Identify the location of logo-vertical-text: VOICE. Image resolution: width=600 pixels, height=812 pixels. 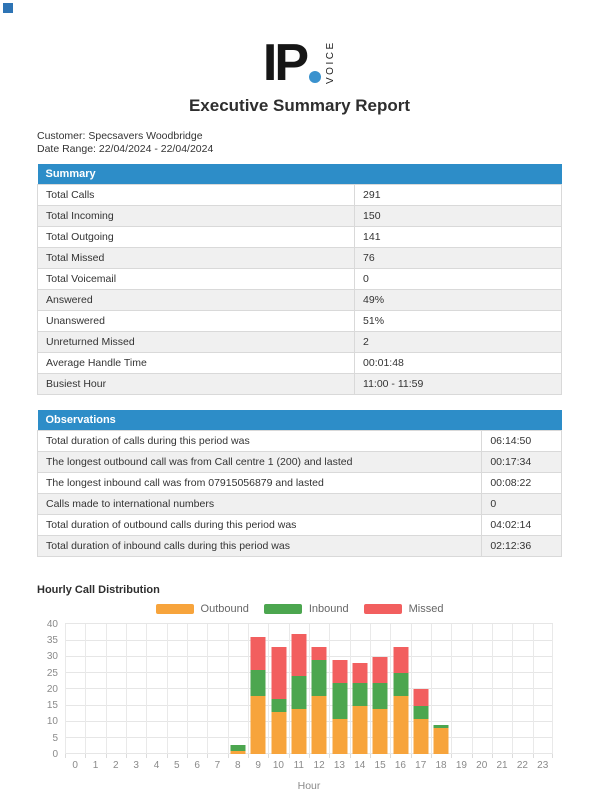
(331, 62).